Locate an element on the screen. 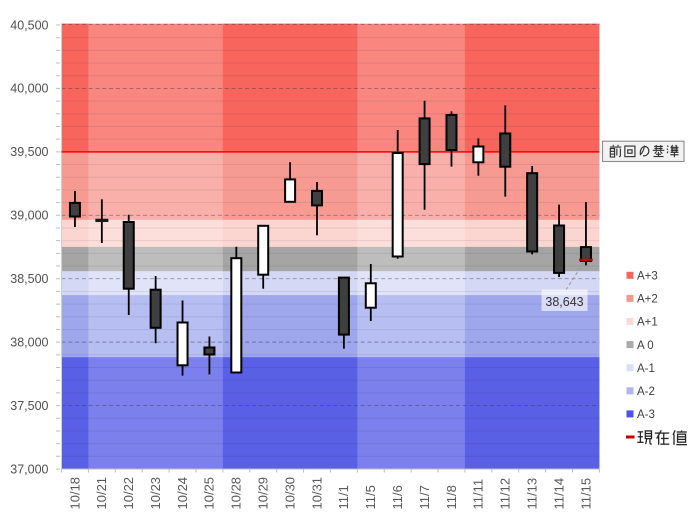  svg-text: 39,500 is located at coordinates (29, 152).